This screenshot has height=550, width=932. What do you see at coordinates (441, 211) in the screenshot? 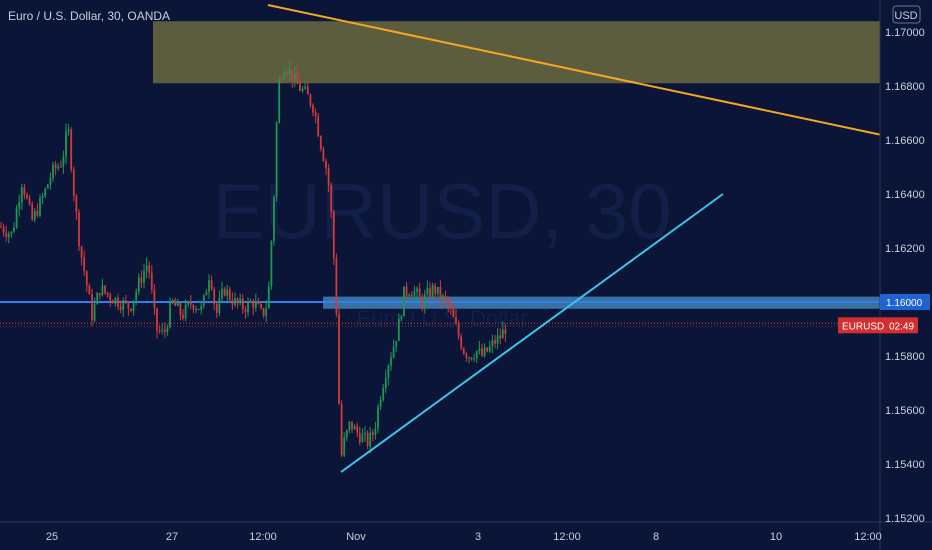
I see `watermark-symbol: EURUSD, 30` at bounding box center [441, 211].